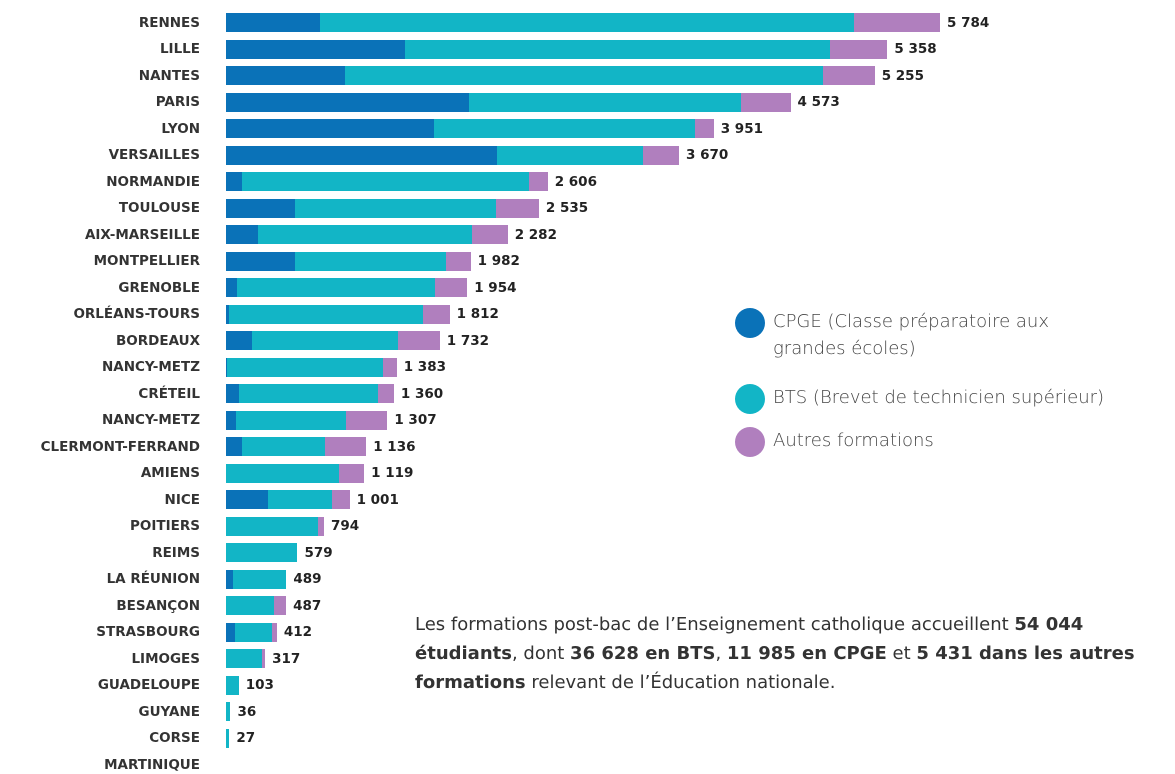  Describe the element at coordinates (180, 128) in the screenshot. I see `category-label: LYON` at that location.